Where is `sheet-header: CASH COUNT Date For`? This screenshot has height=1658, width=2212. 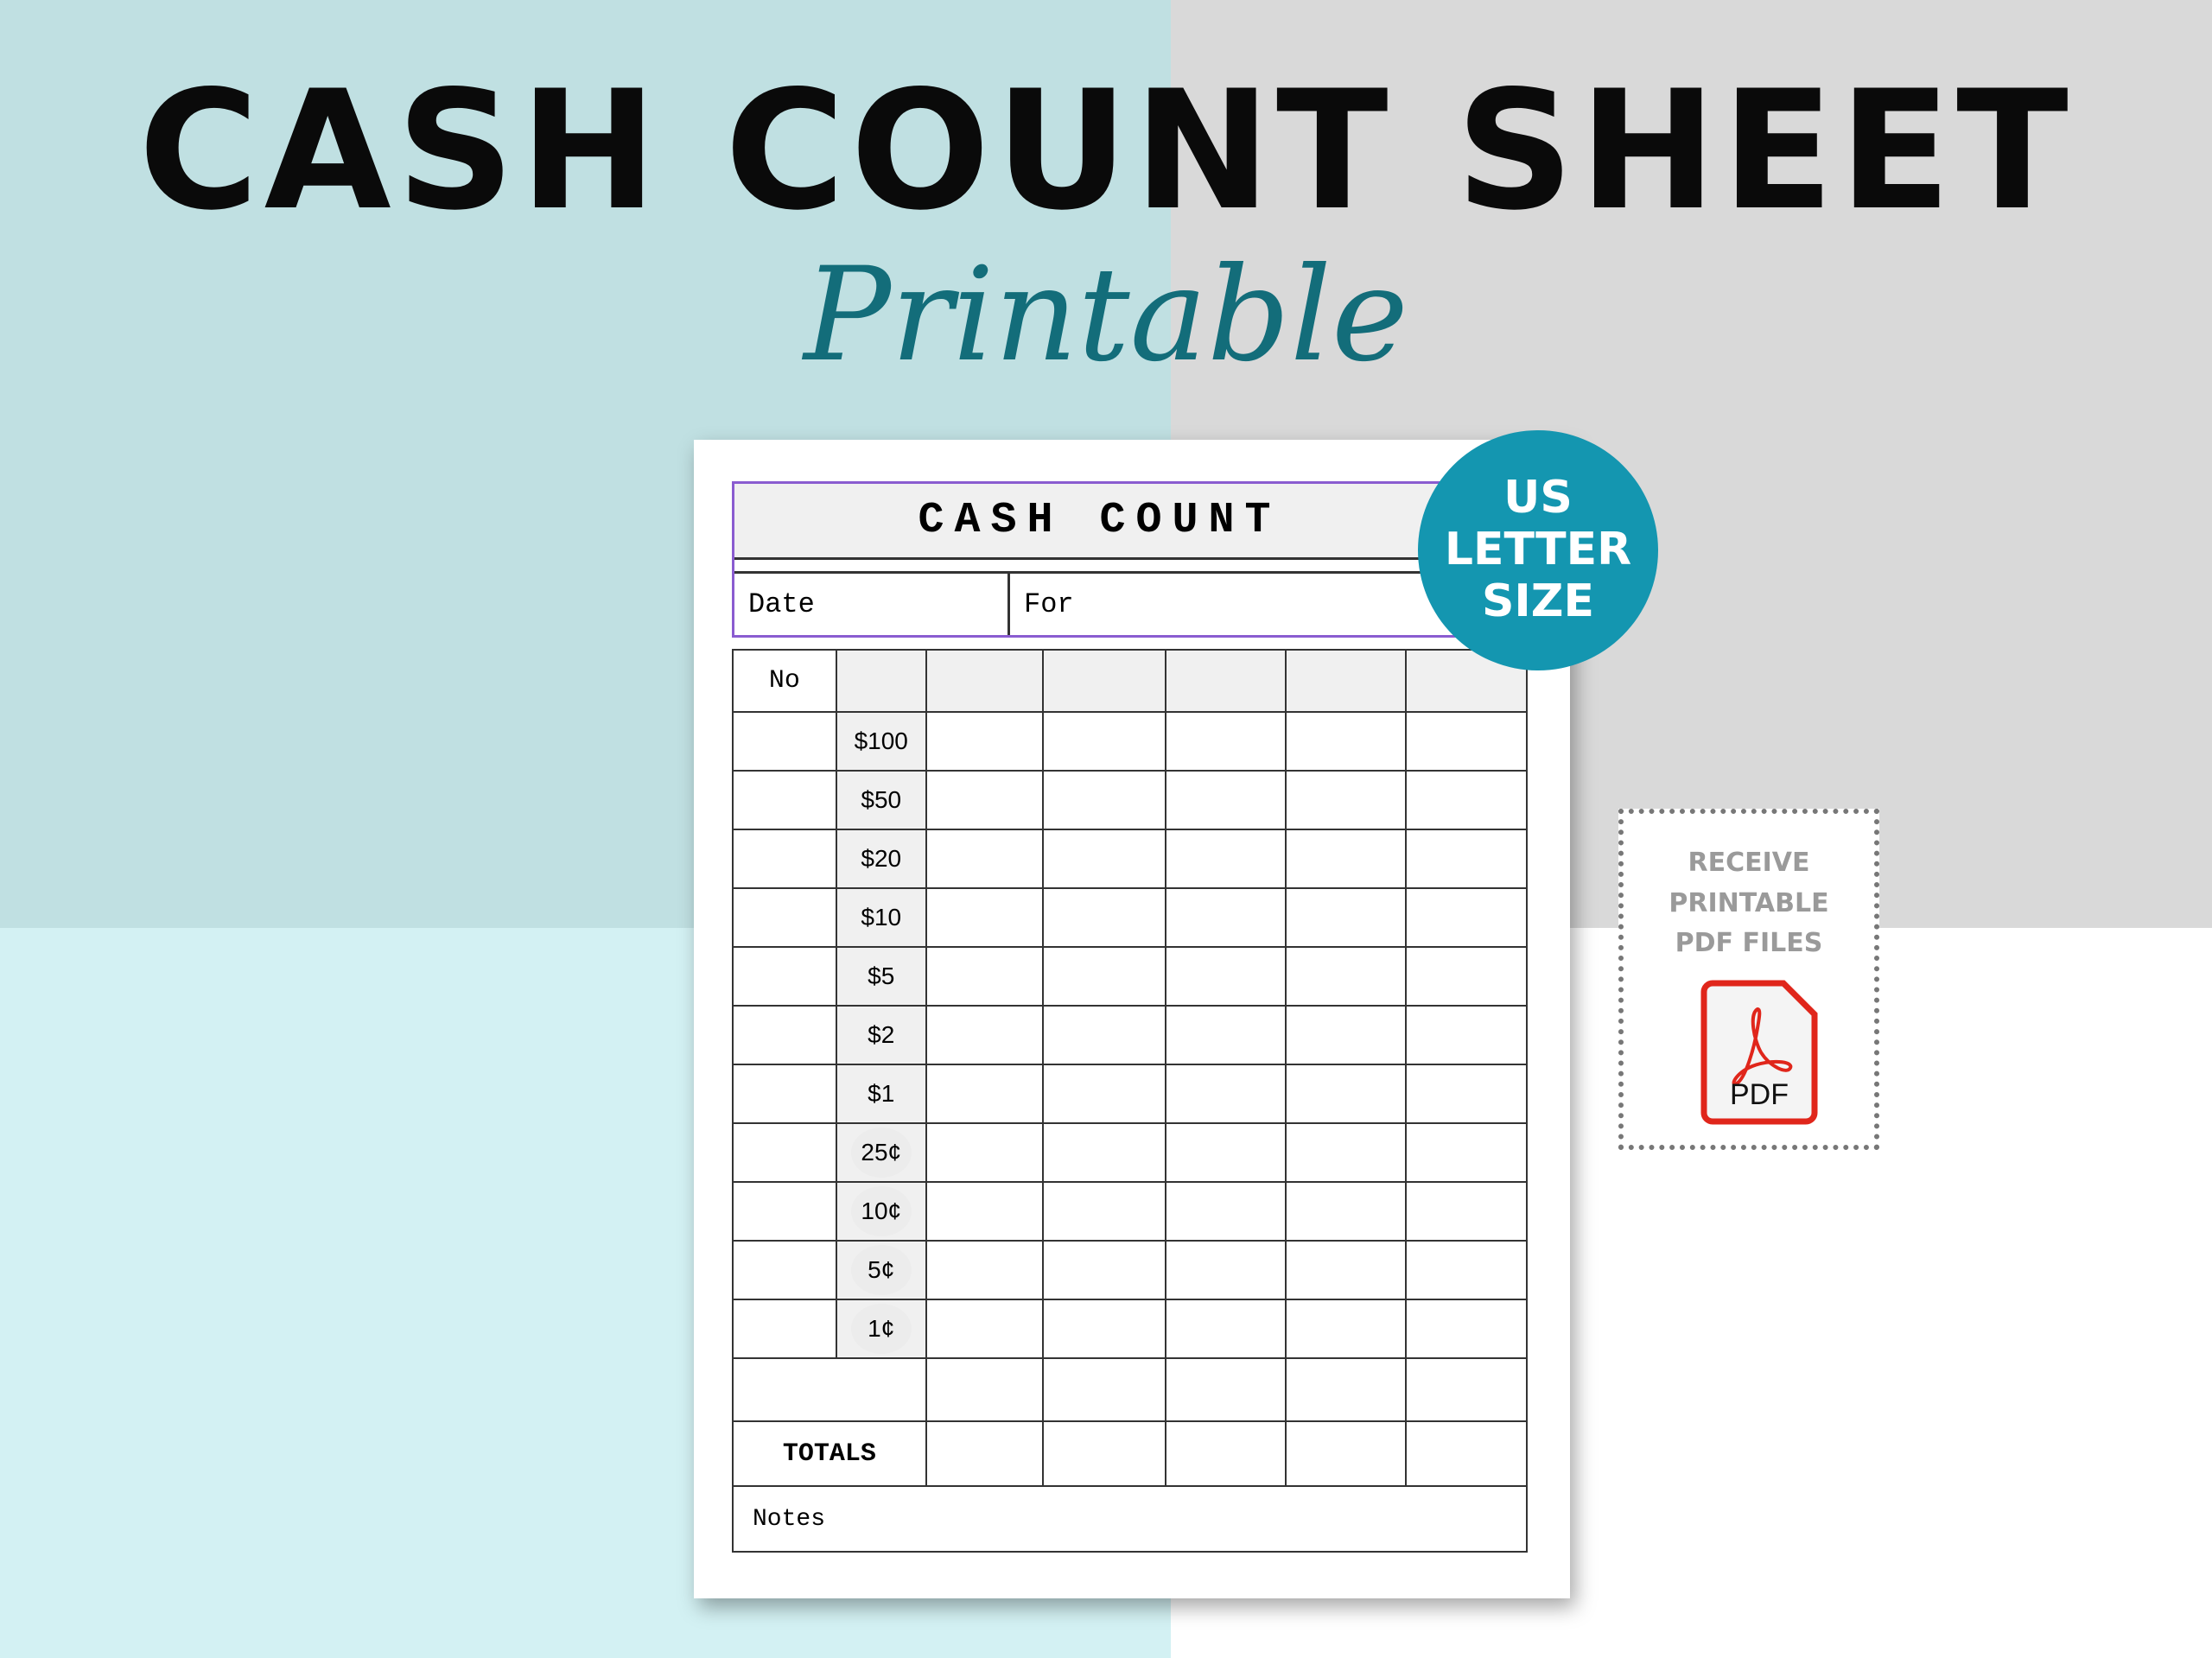
sheet-header: CASH COUNT Date For is located at coordinates (1099, 559).